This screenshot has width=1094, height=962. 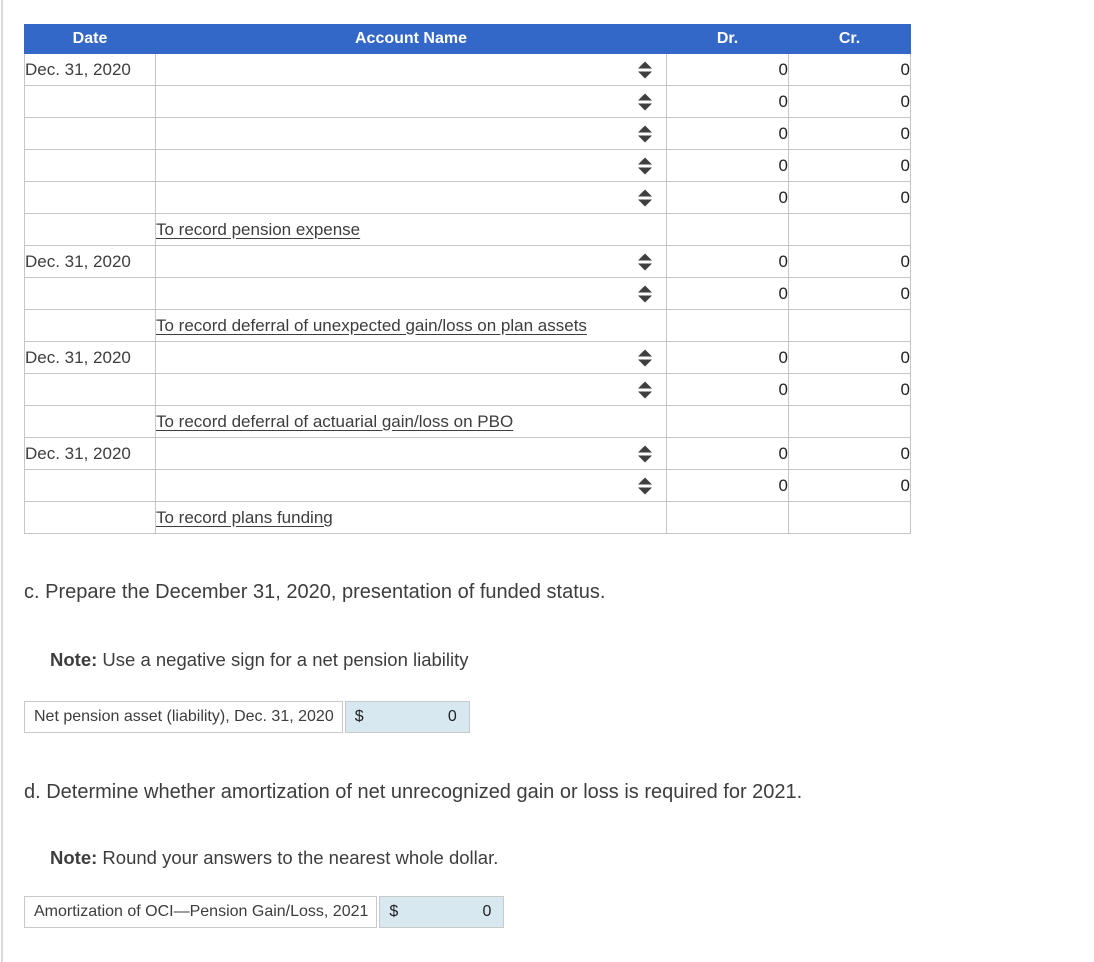 What do you see at coordinates (74, 857) in the screenshot?
I see `note-d-label: Note:` at bounding box center [74, 857].